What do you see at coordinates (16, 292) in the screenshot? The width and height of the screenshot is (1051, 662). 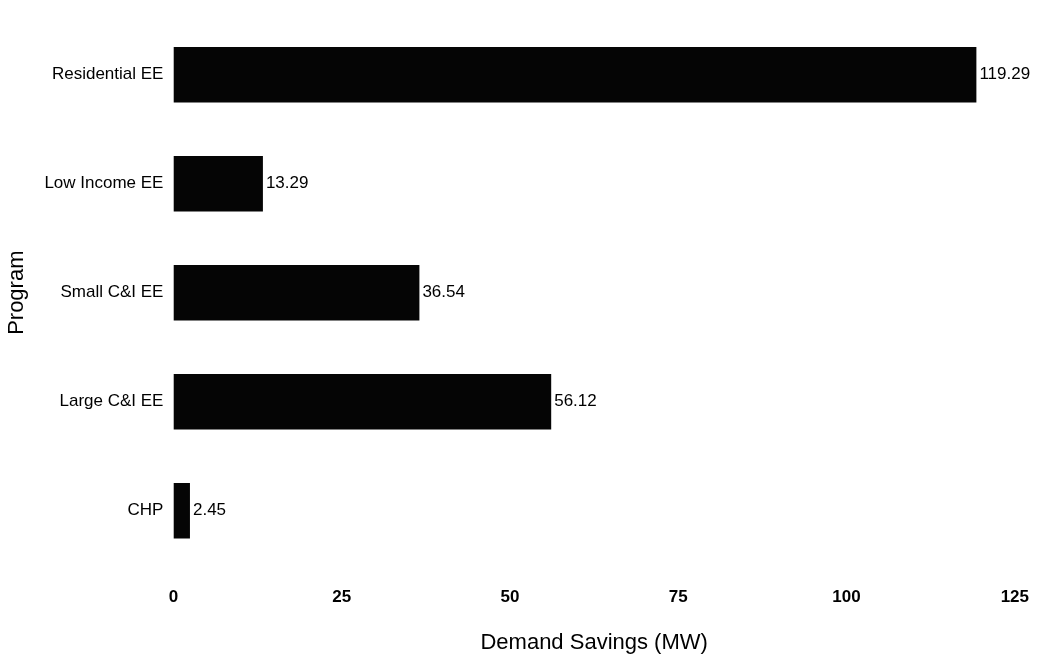 I see `y-axis-title: Program` at bounding box center [16, 292].